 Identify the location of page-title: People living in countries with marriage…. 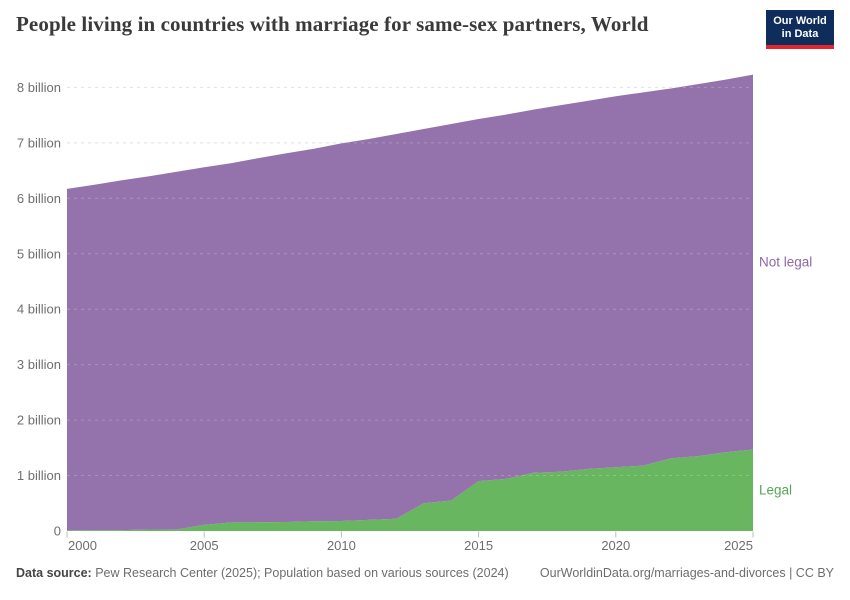
(332, 24).